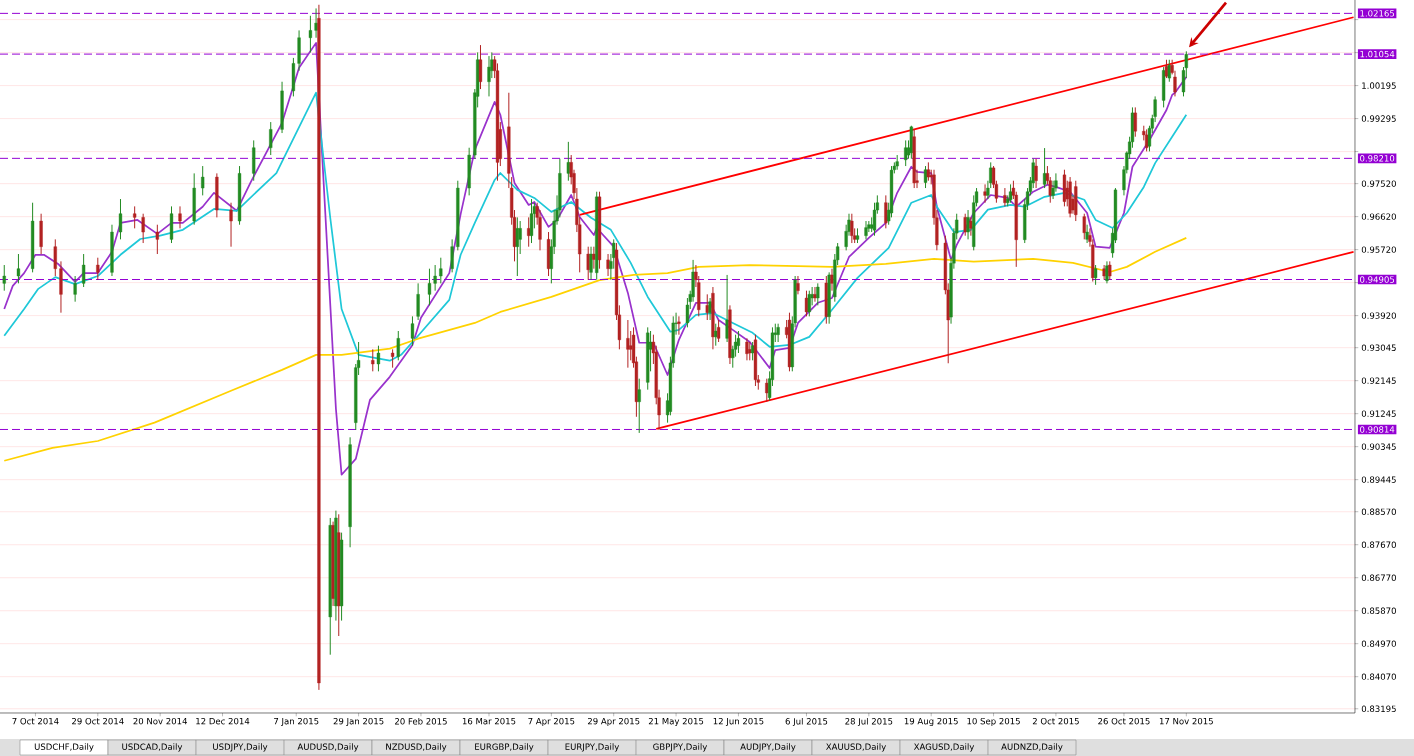 Image resolution: width=1414 pixels, height=756 pixels. What do you see at coordinates (160, 721) in the screenshot?
I see `x-tick-label: 20 Nov 2014` at bounding box center [160, 721].